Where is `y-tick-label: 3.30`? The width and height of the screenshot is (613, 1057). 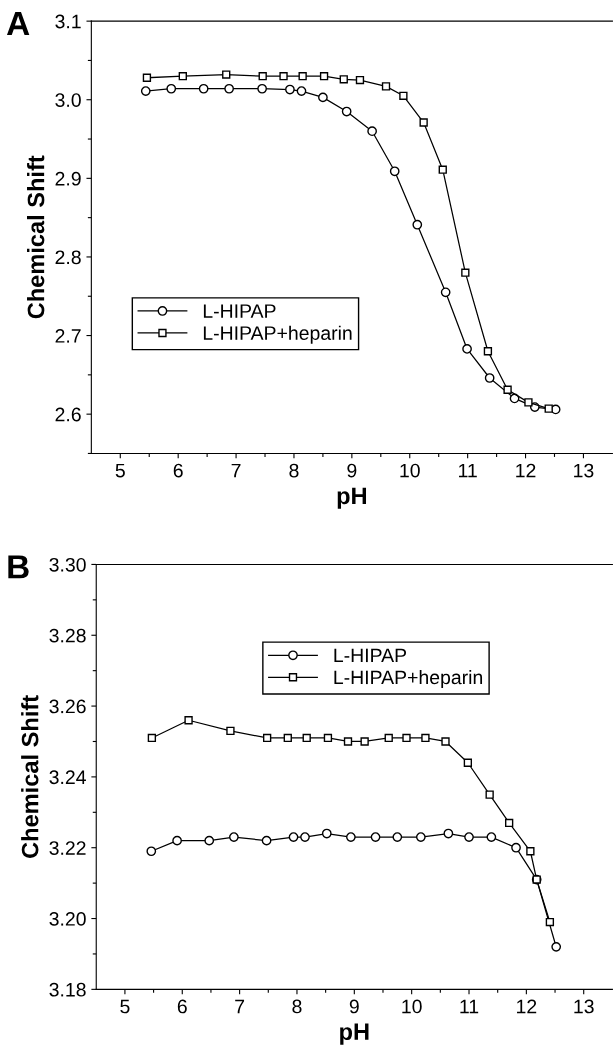 y-tick-label: 3.30 is located at coordinates (67, 564).